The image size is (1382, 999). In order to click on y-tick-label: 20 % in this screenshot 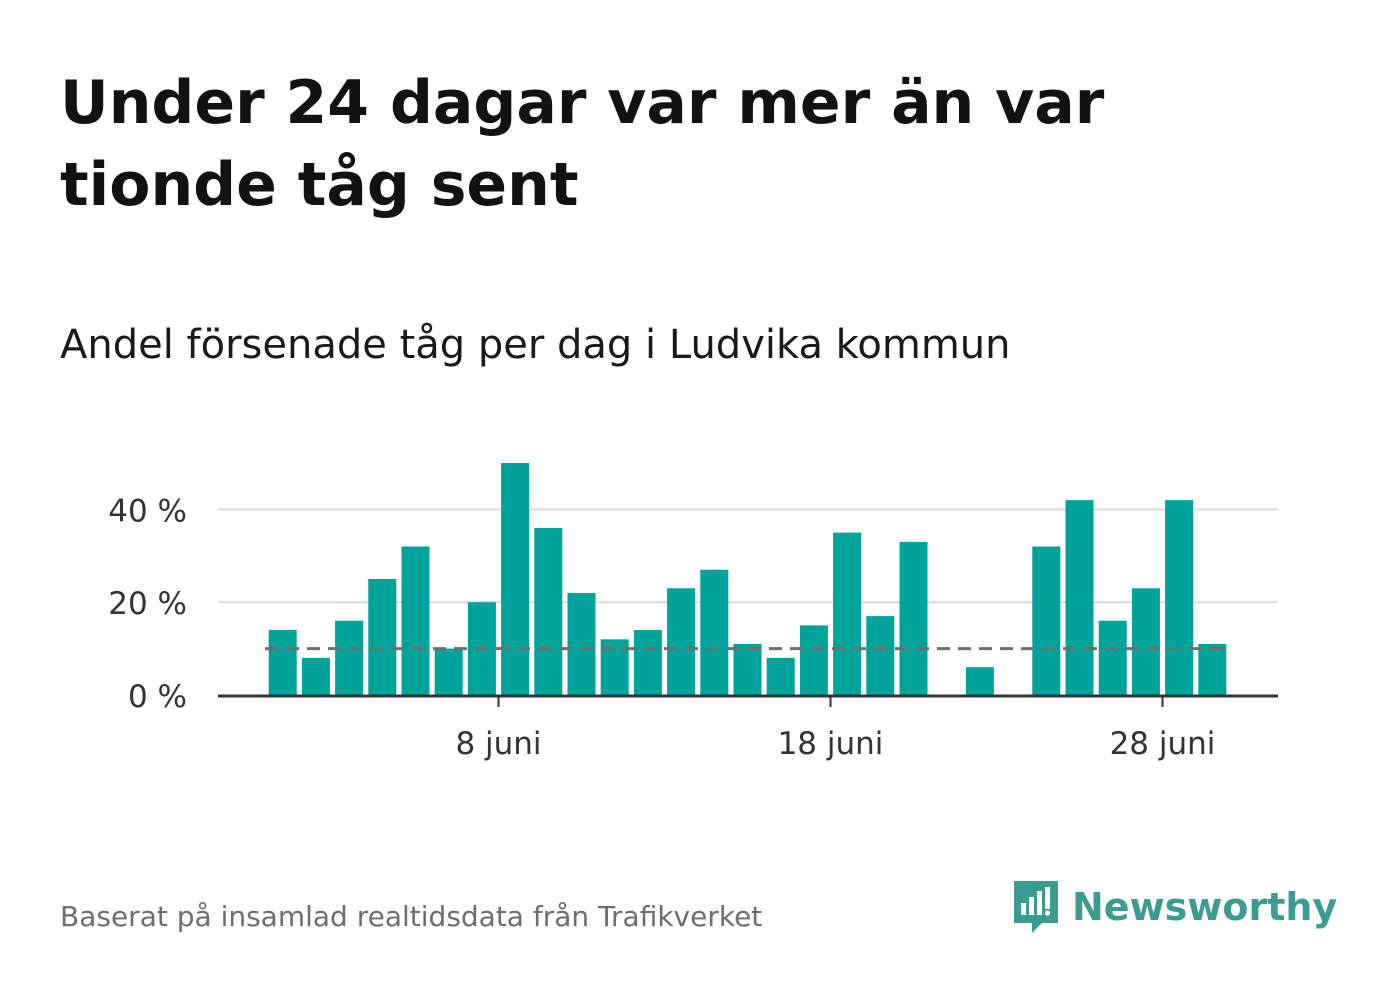, I will do `click(147, 604)`.